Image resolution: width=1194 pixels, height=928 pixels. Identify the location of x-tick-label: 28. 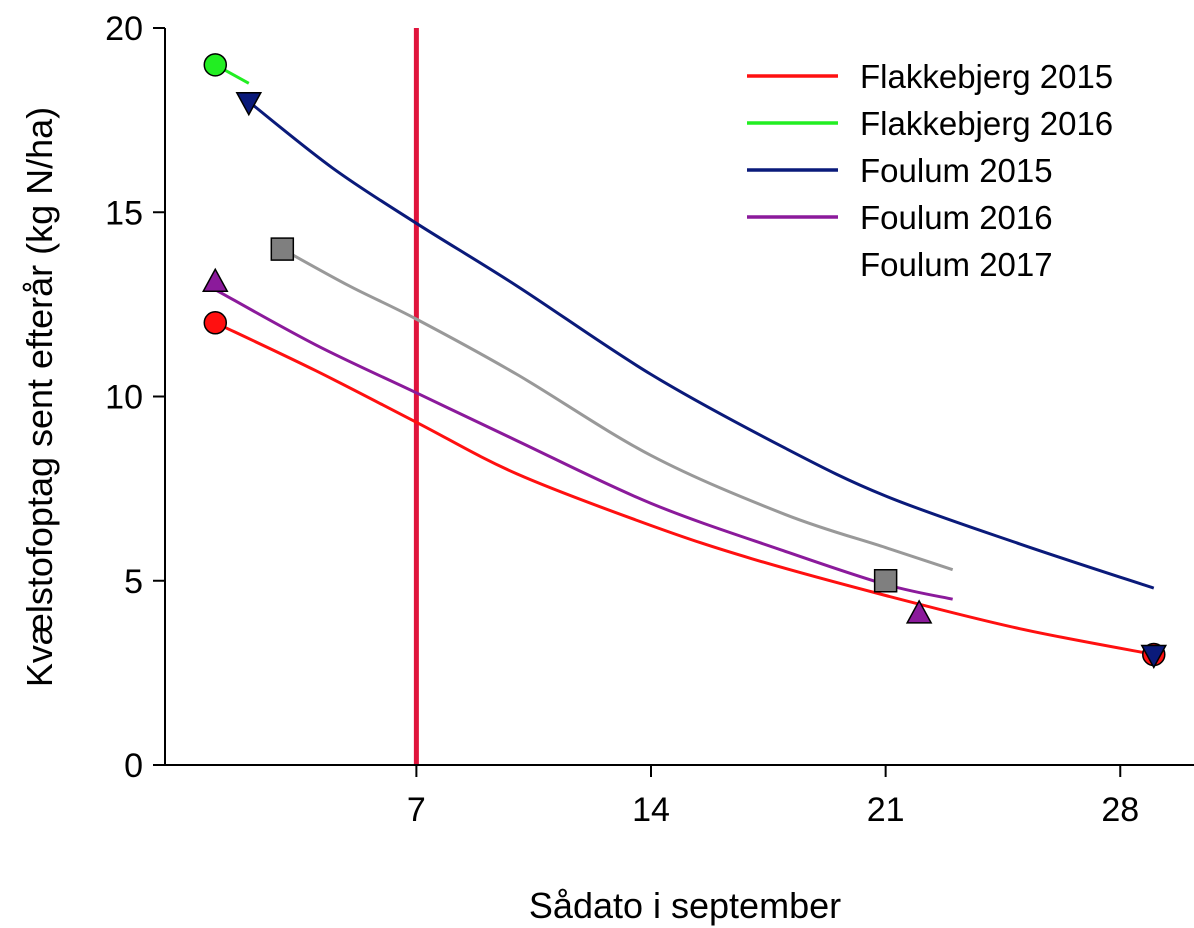
(1120, 810).